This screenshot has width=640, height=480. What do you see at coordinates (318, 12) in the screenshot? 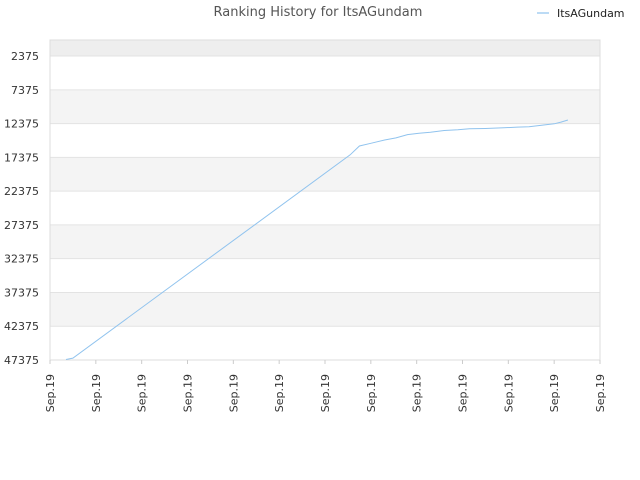
I see `chart-title: Ranking History for ItsAGundam` at bounding box center [318, 12].